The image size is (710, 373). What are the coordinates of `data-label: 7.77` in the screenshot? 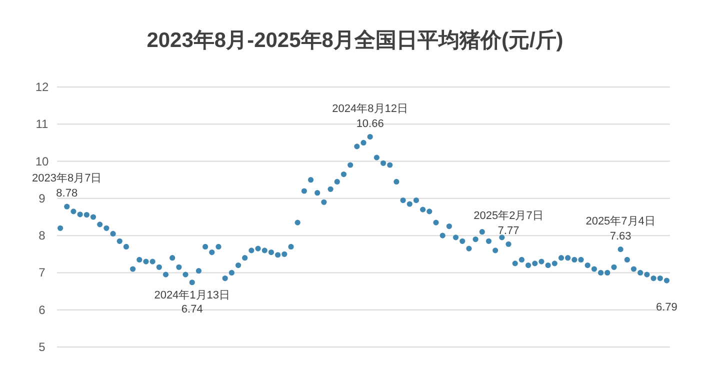 It's located at (509, 231).